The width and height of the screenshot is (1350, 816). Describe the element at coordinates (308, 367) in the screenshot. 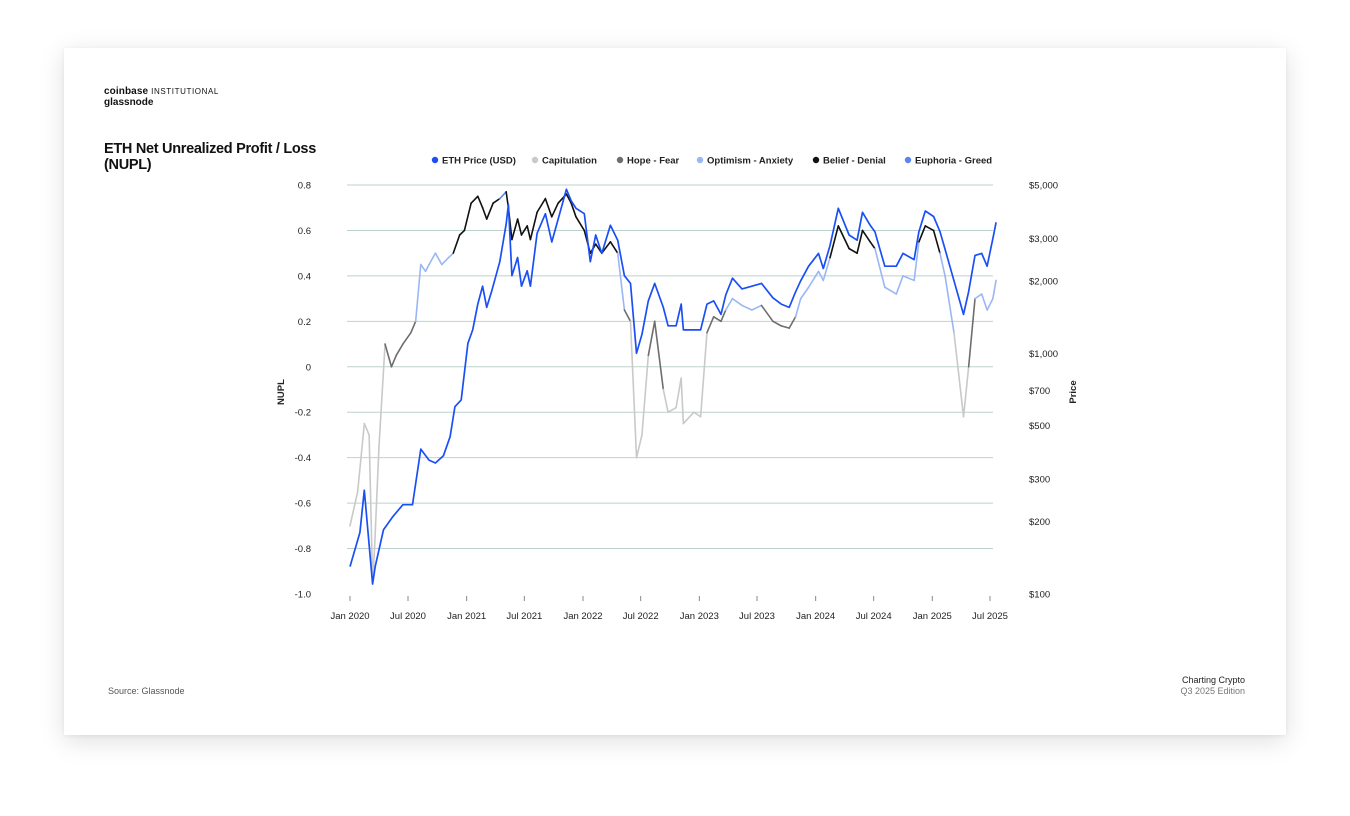

I see `y-left-tick-label: 0` at that location.